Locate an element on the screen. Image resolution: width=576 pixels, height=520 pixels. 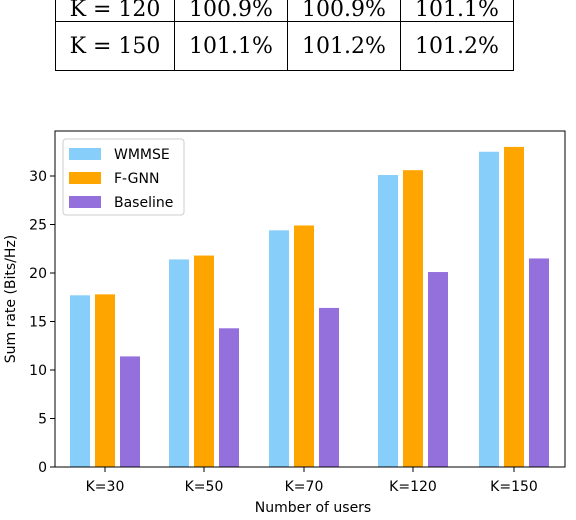
y-tick-label: 5 is located at coordinates (42, 420).